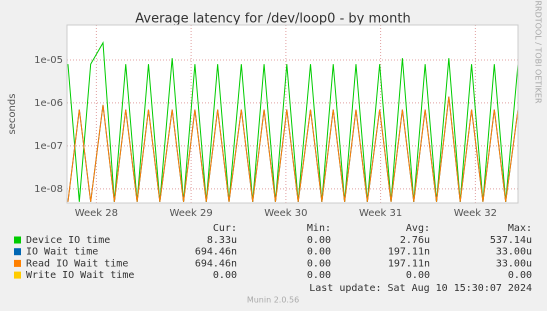  What do you see at coordinates (48, 60) in the screenshot?
I see `y-tick-label: 1e-05` at bounding box center [48, 60].